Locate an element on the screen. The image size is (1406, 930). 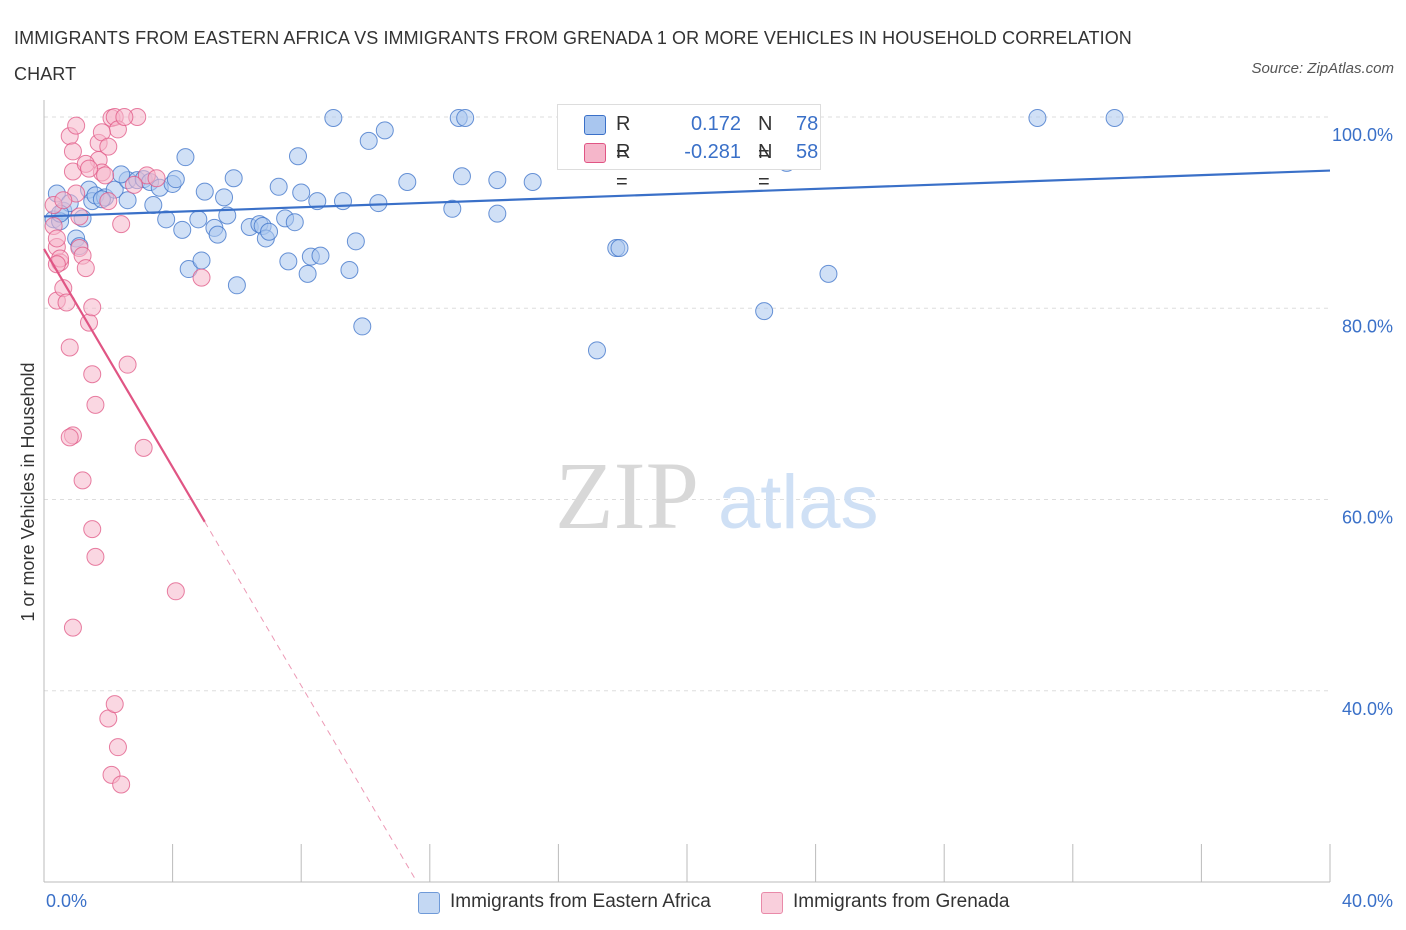
watermark-zip: ZIP is located at coordinates (627, 495).